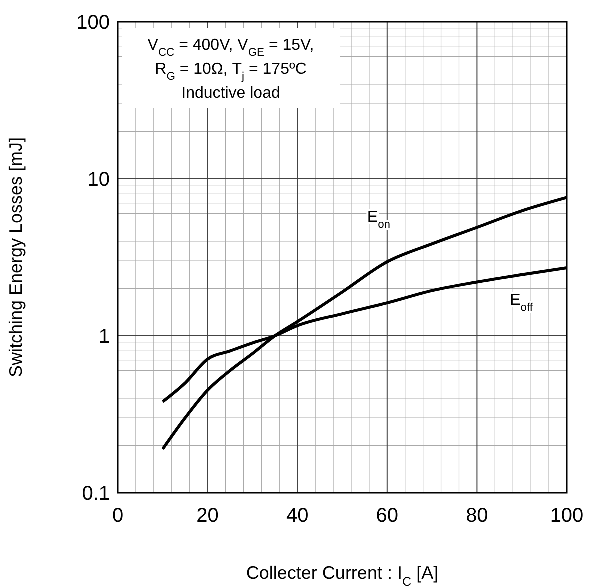 The width and height of the screenshot is (598, 587). Describe the element at coordinates (96, 494) in the screenshot. I see `y-tick-label: 0.1` at that location.